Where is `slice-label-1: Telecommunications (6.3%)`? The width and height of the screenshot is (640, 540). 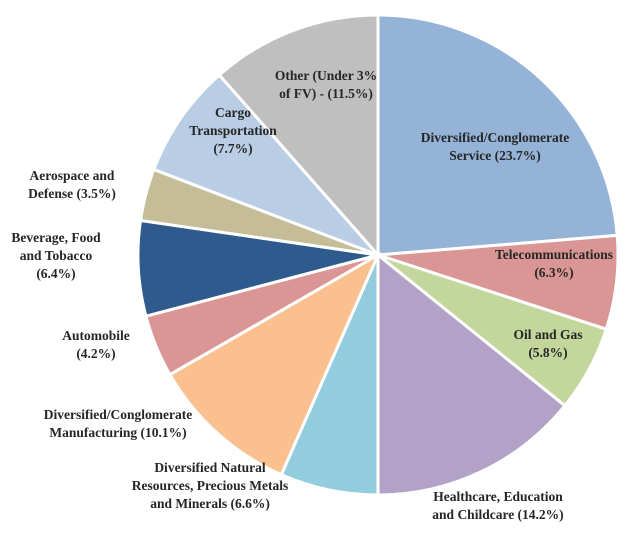
slice-label-1: Telecommunications (6.3%) is located at coordinates (554, 263).